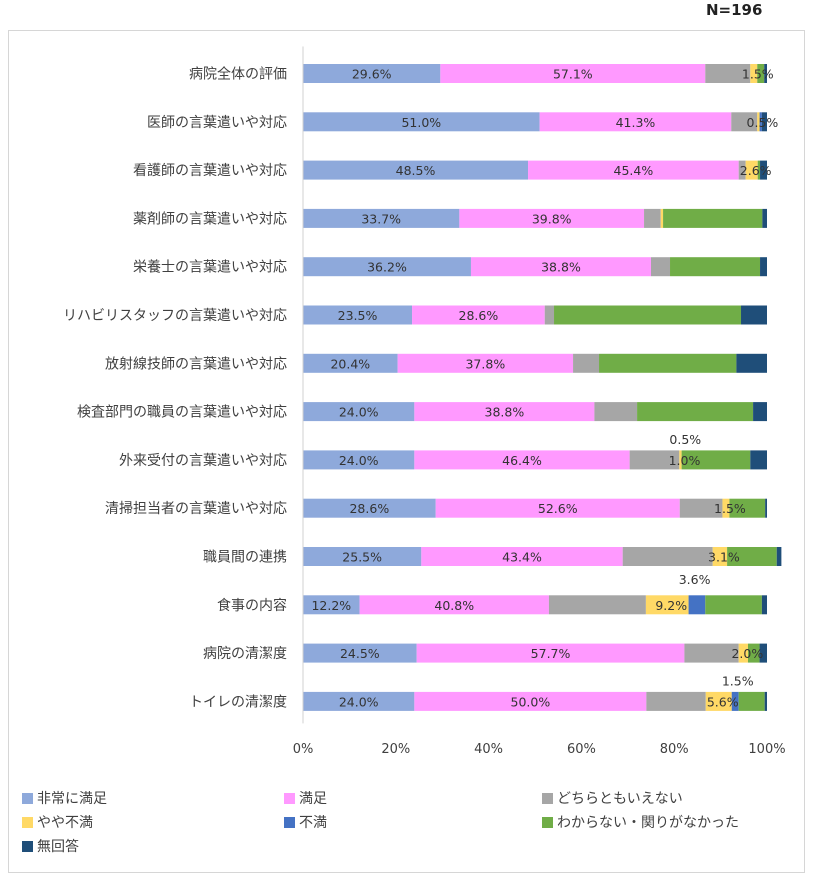 This screenshot has height=878, width=817. Describe the element at coordinates (196, 508) in the screenshot. I see `category-label: 清掃担当者の言葉遣いや対応` at that location.